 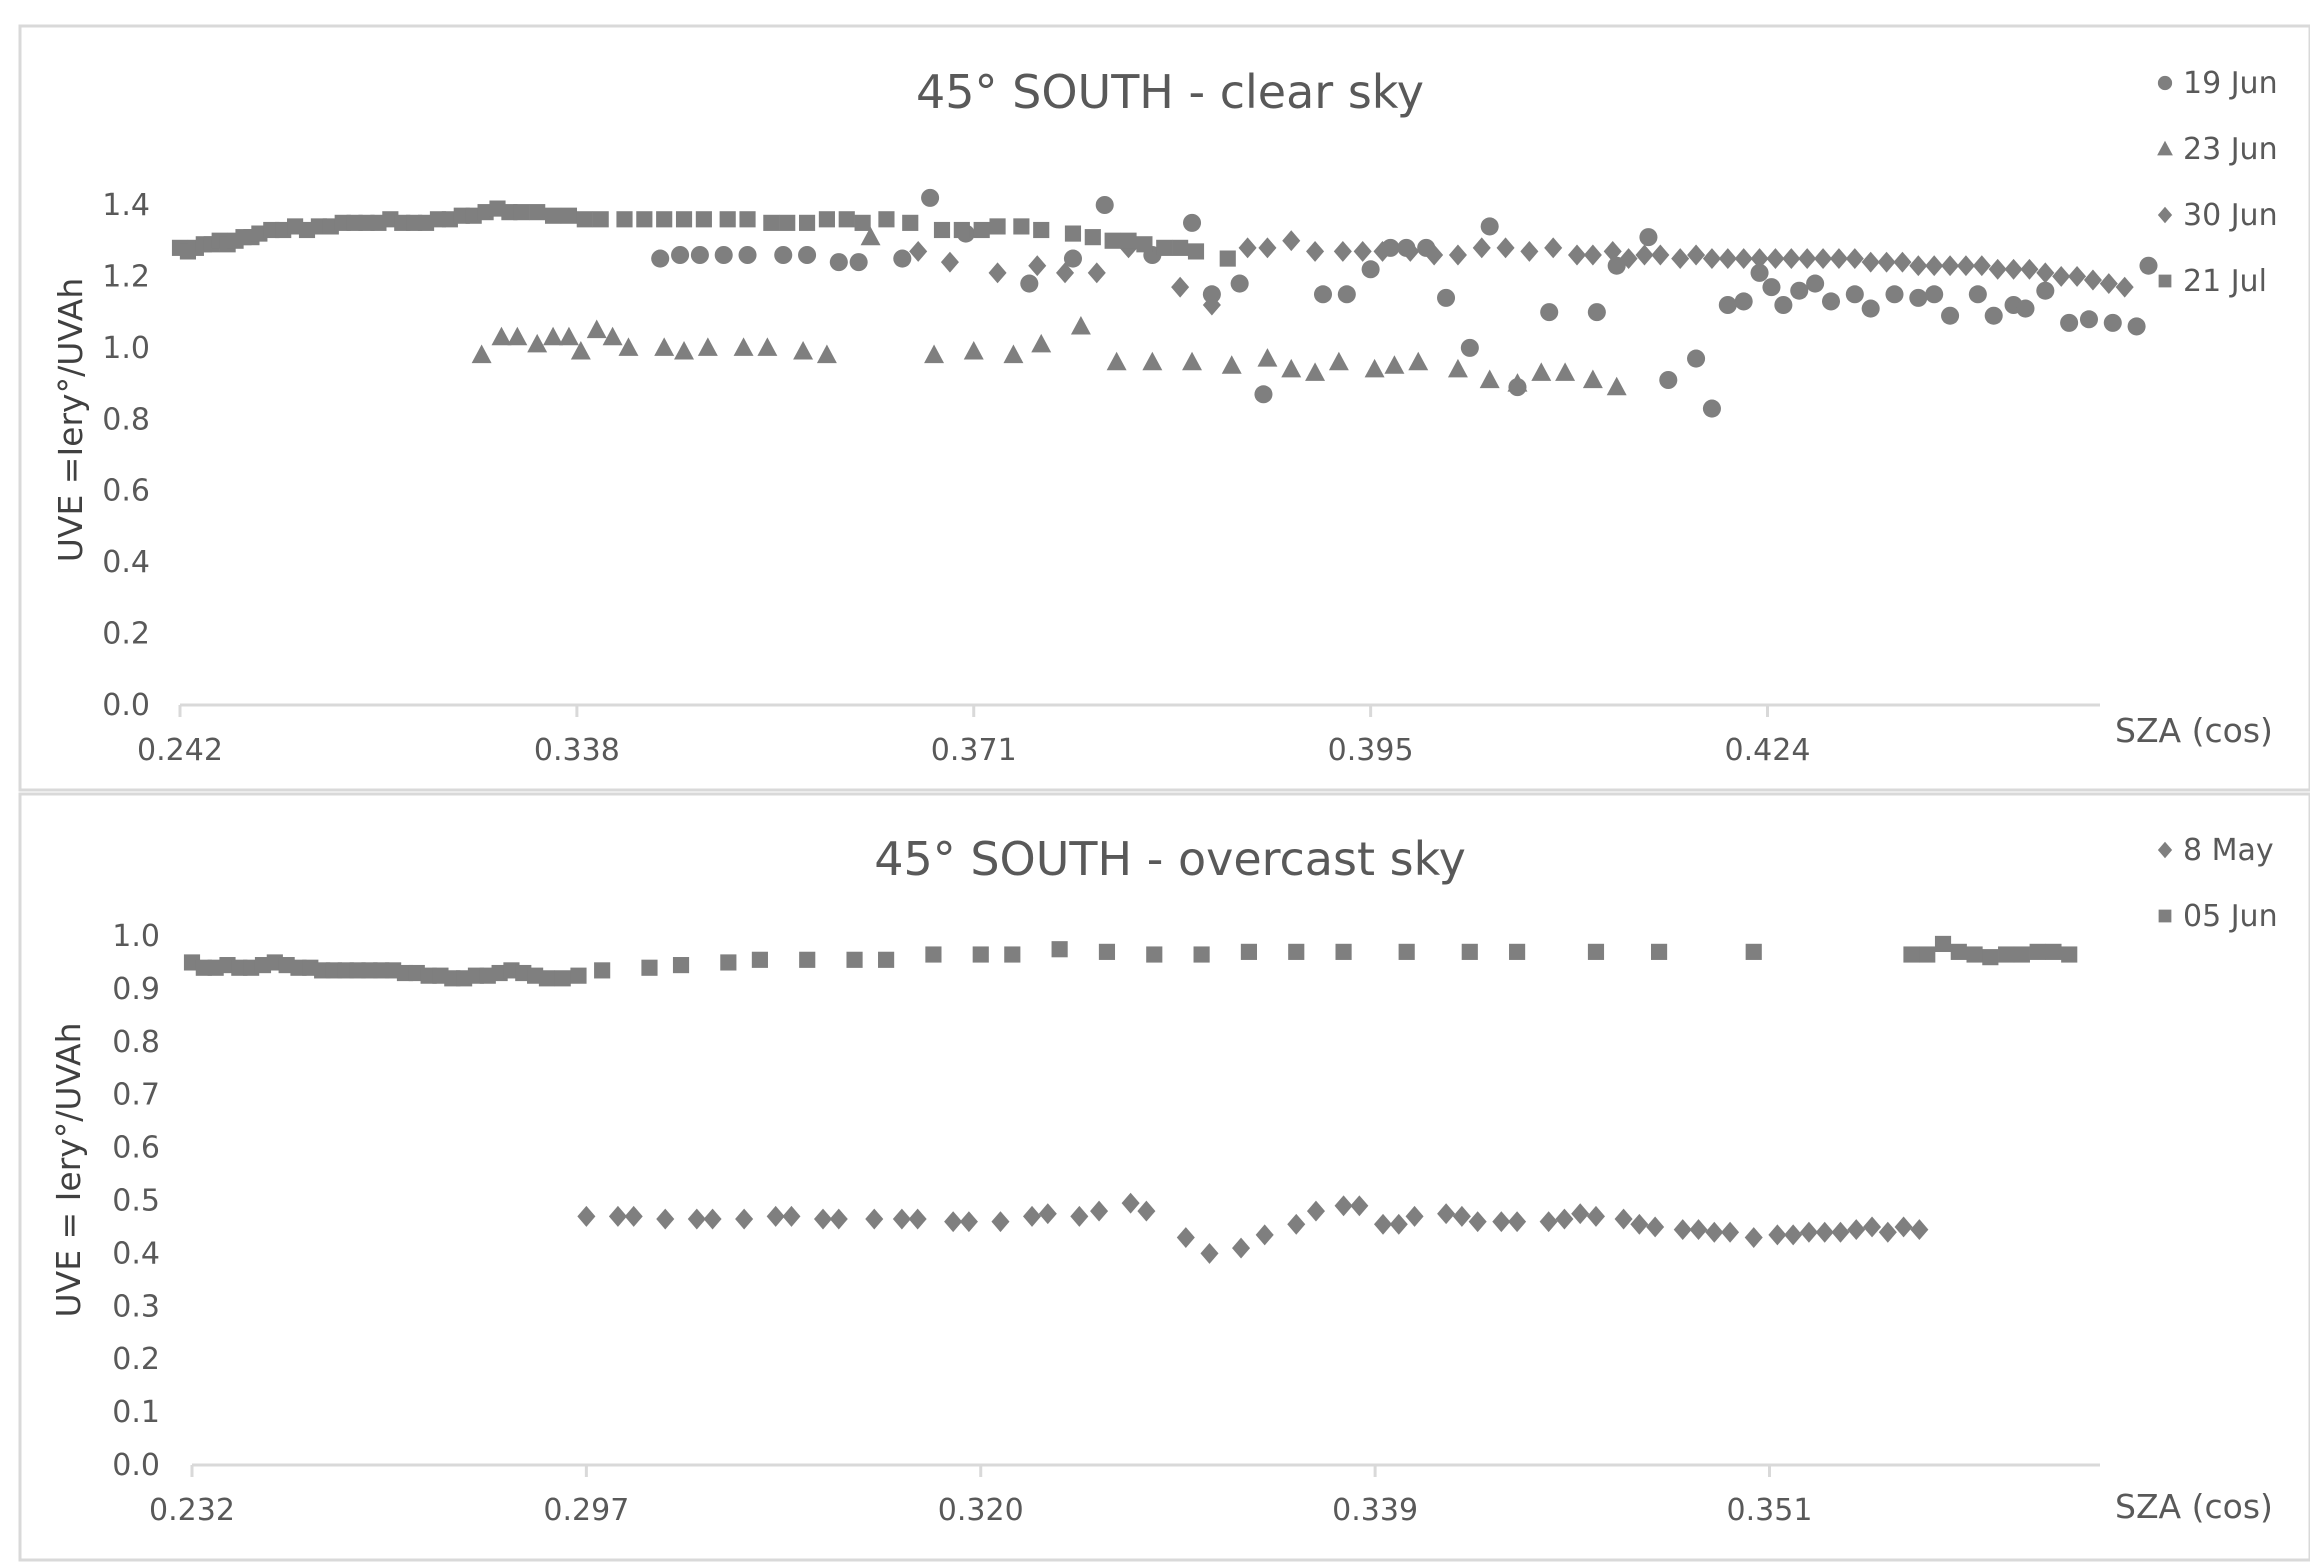 What do you see at coordinates (2194, 1506) in the screenshot?
I see `x-axis-label: SZA (cos)` at bounding box center [2194, 1506].